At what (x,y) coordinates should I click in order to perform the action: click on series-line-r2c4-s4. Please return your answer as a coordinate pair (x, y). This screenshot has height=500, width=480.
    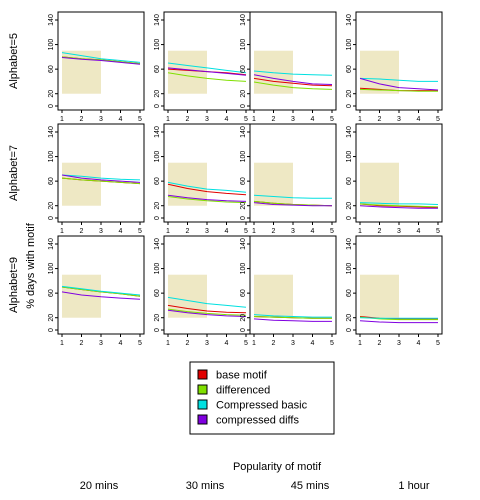
    Looking at the image, I should click on (398, 207).